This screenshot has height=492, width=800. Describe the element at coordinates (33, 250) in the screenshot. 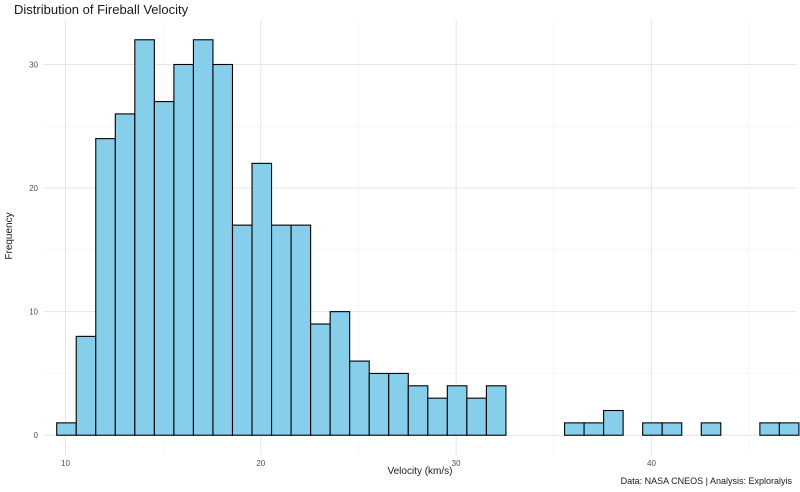

I see `y-axis-ticks: 0 10 20 30` at that location.